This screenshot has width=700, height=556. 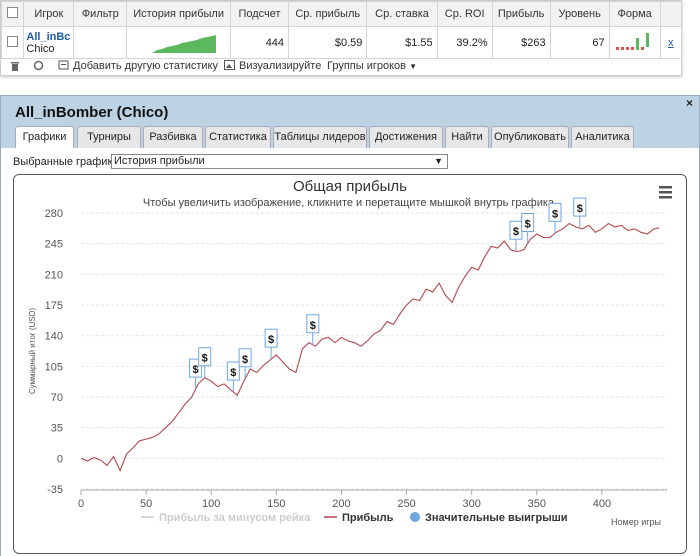 What do you see at coordinates (40, 48) in the screenshot?
I see `player-nick: Chico` at bounding box center [40, 48].